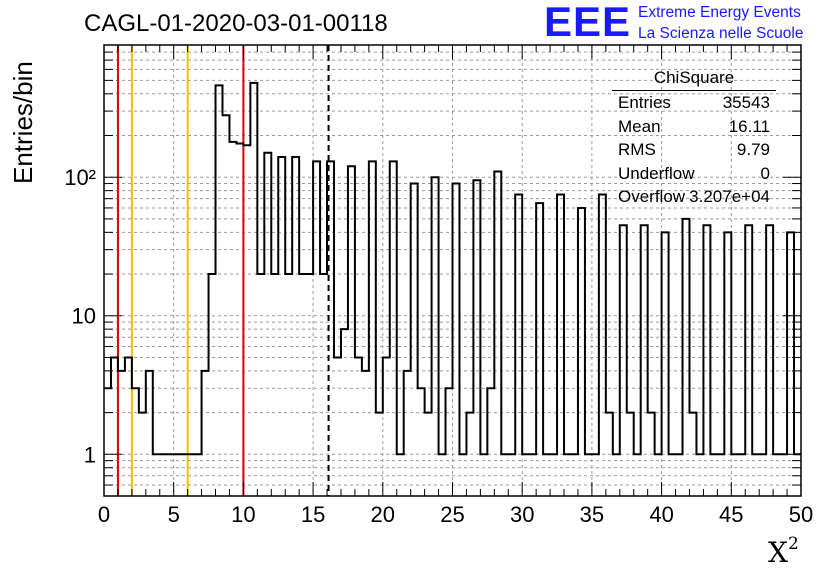 This screenshot has width=836, height=572. Describe the element at coordinates (174, 514) in the screenshot. I see `x-tick-label: 5` at that location.